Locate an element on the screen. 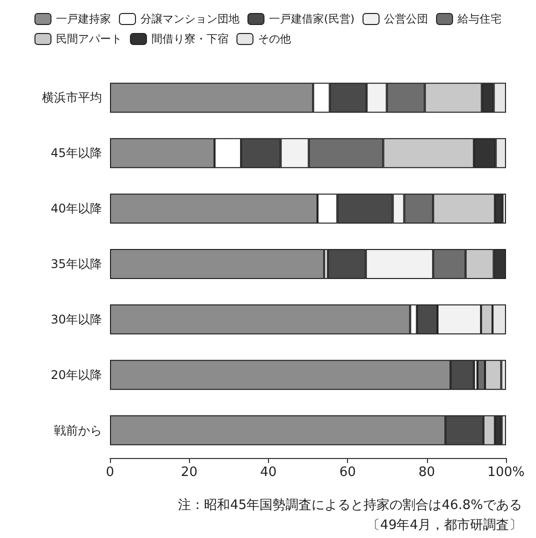 This screenshot has width=536, height=538. y-tick-label: 横浜市平均 is located at coordinates (72, 97).